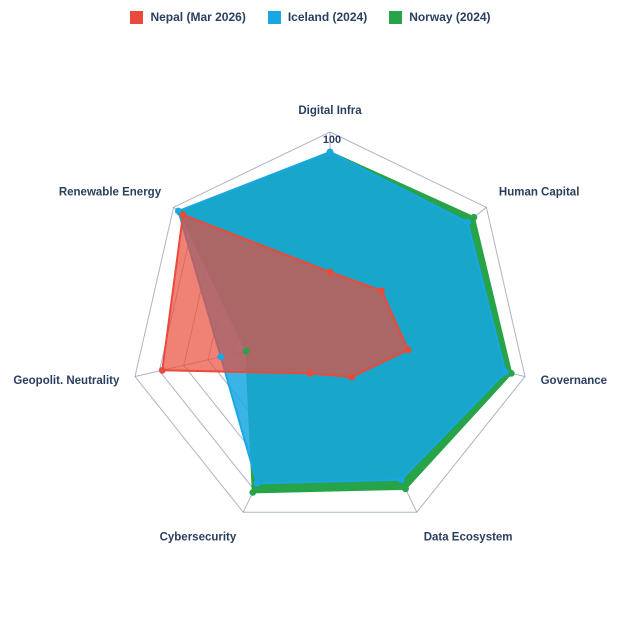  Describe the element at coordinates (332, 140) in the screenshot. I see `radial-tick-label: 100` at that location.